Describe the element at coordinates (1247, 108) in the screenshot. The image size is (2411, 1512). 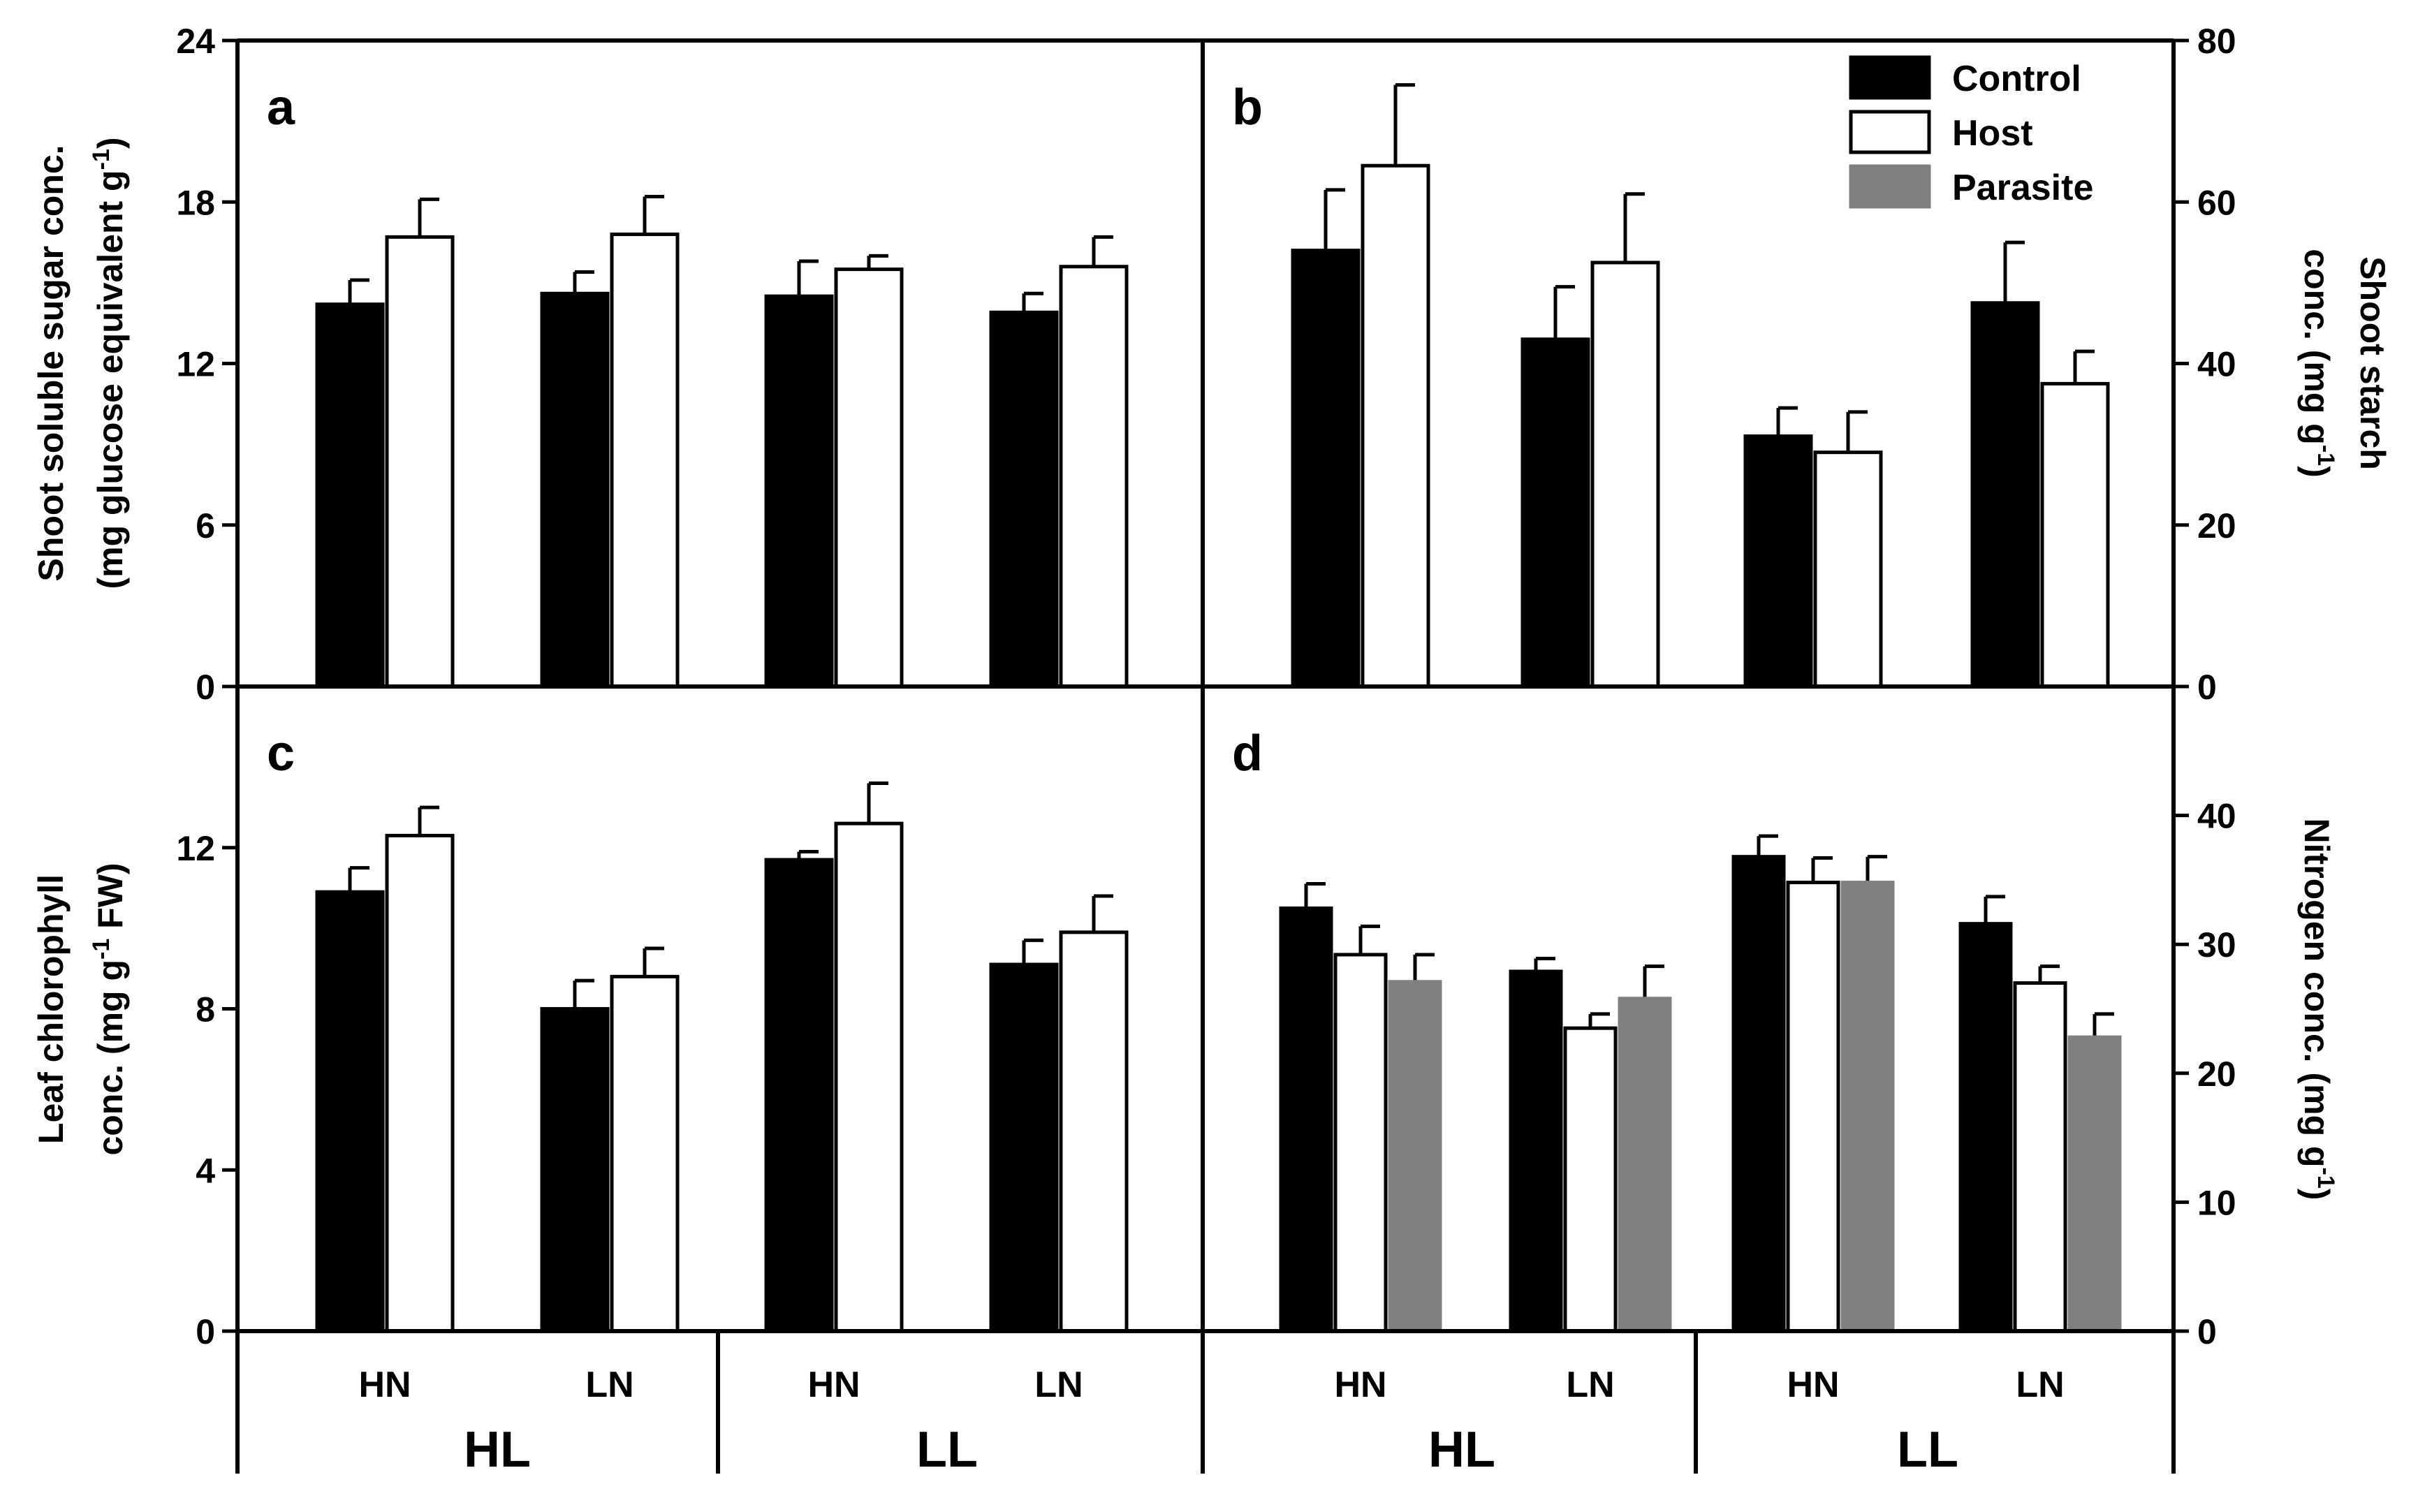
I see `panel-letter-b: b` at that location.